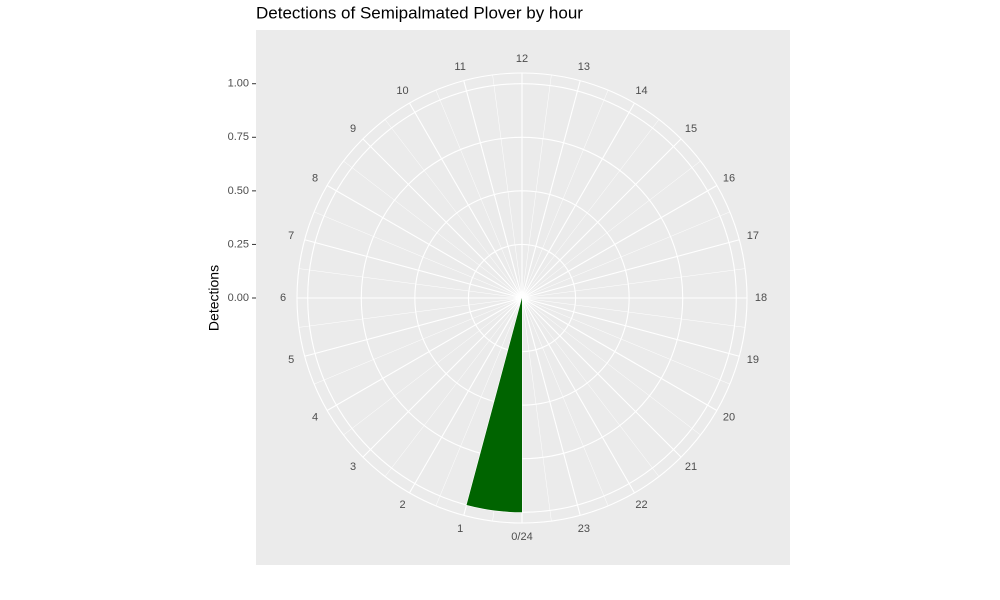 The height and width of the screenshot is (600, 1000). I want to click on x-tick-label: 5, so click(291, 360).